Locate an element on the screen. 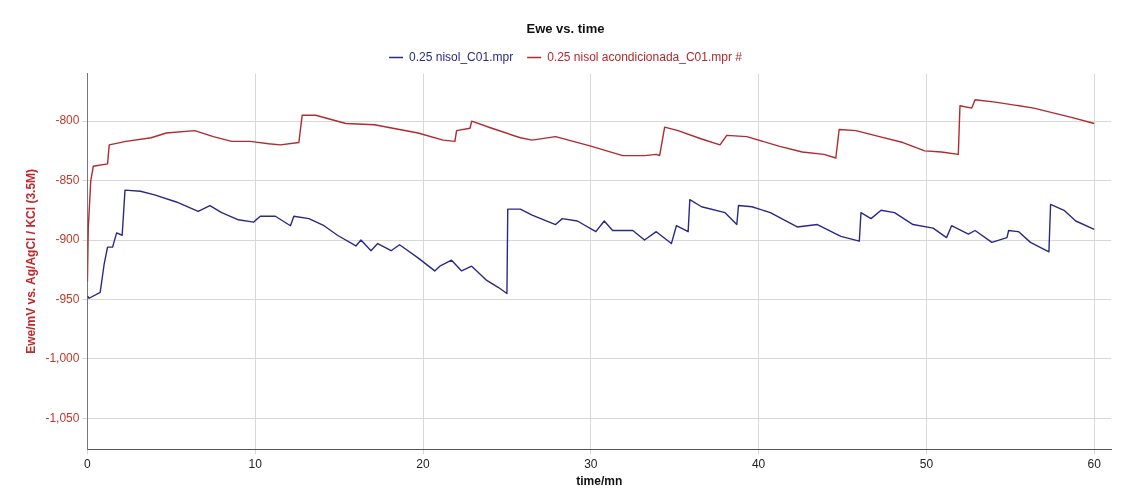 This screenshot has width=1131, height=499. x-tick-label: 10 is located at coordinates (255, 463).